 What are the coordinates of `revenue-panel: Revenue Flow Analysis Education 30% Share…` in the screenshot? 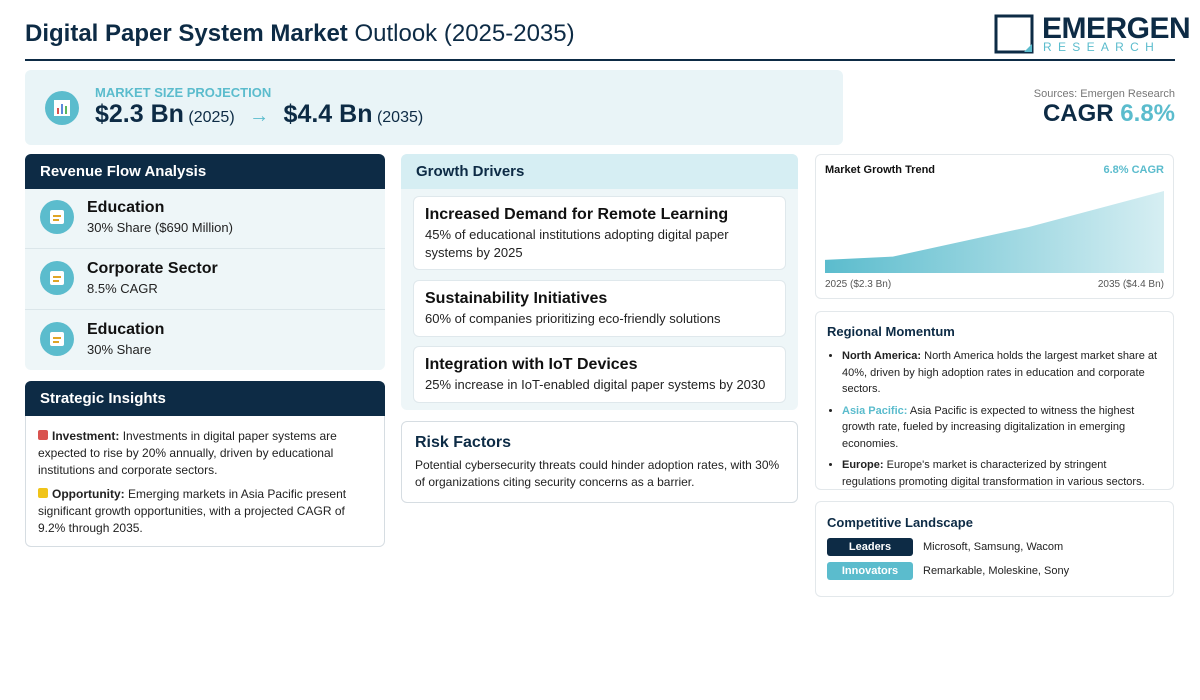 It's located at (205, 262).